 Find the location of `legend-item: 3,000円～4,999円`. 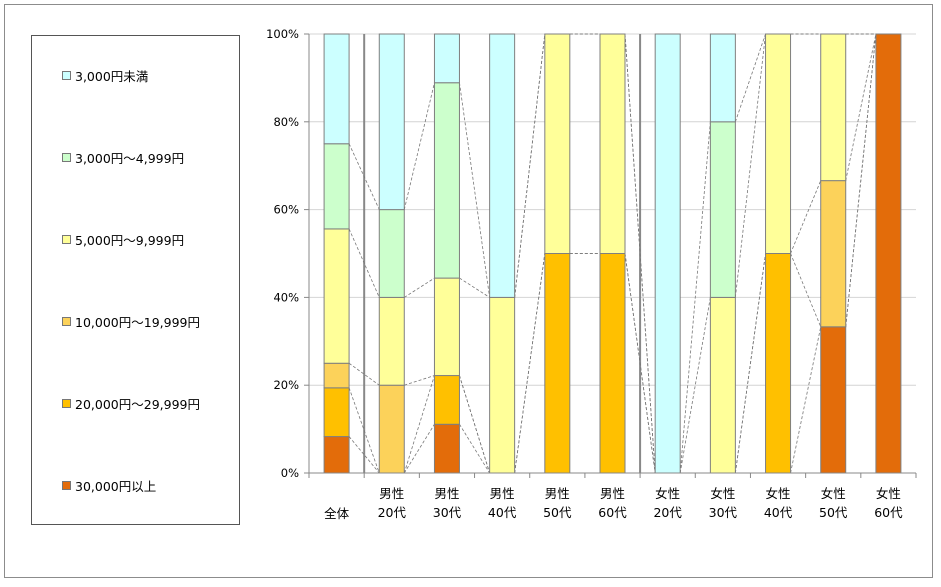

legend-item: 3,000円～4,999円 is located at coordinates (123, 157).